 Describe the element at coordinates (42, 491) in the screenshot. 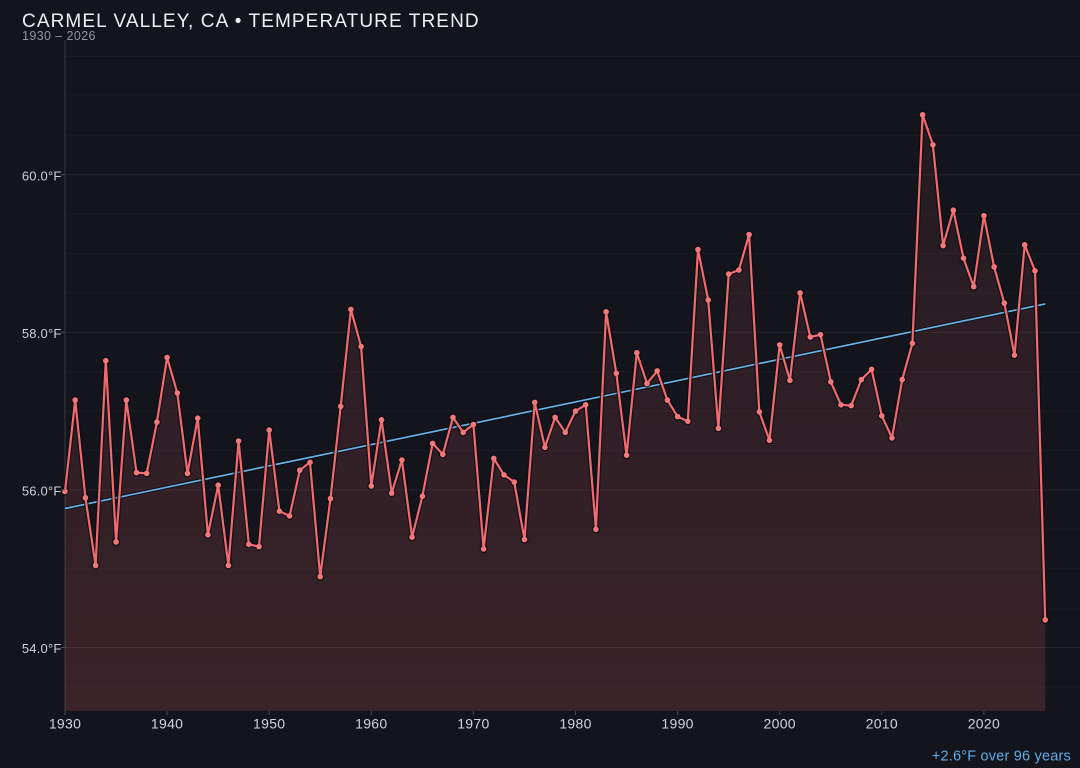

I see `svg-text: 56.0°F` at that location.